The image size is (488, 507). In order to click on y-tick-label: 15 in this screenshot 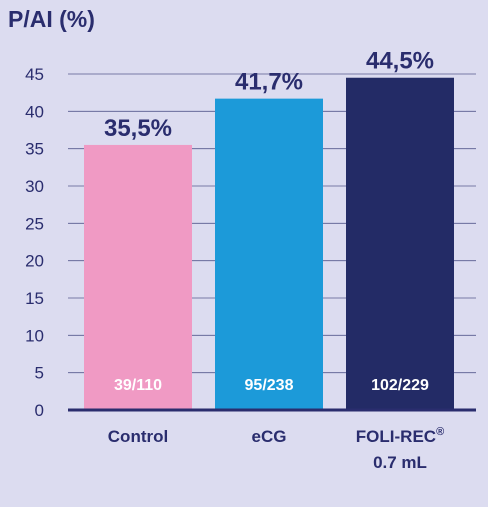, I will do `click(34, 298)`.